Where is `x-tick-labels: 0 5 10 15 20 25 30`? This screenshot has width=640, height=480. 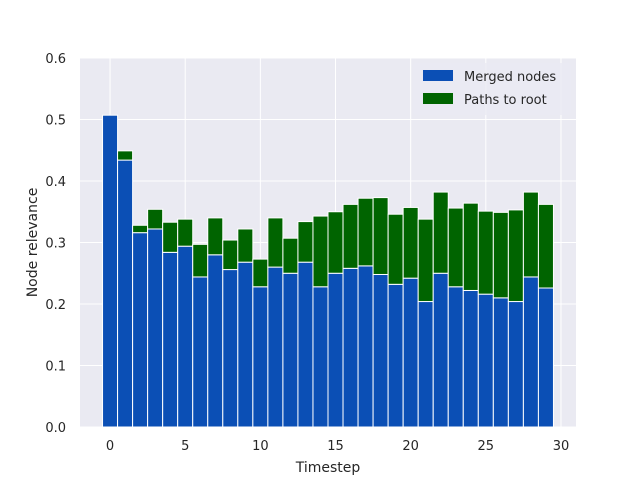
x-tick-labels: 0 5 10 15 20 25 30 is located at coordinates (337, 446).